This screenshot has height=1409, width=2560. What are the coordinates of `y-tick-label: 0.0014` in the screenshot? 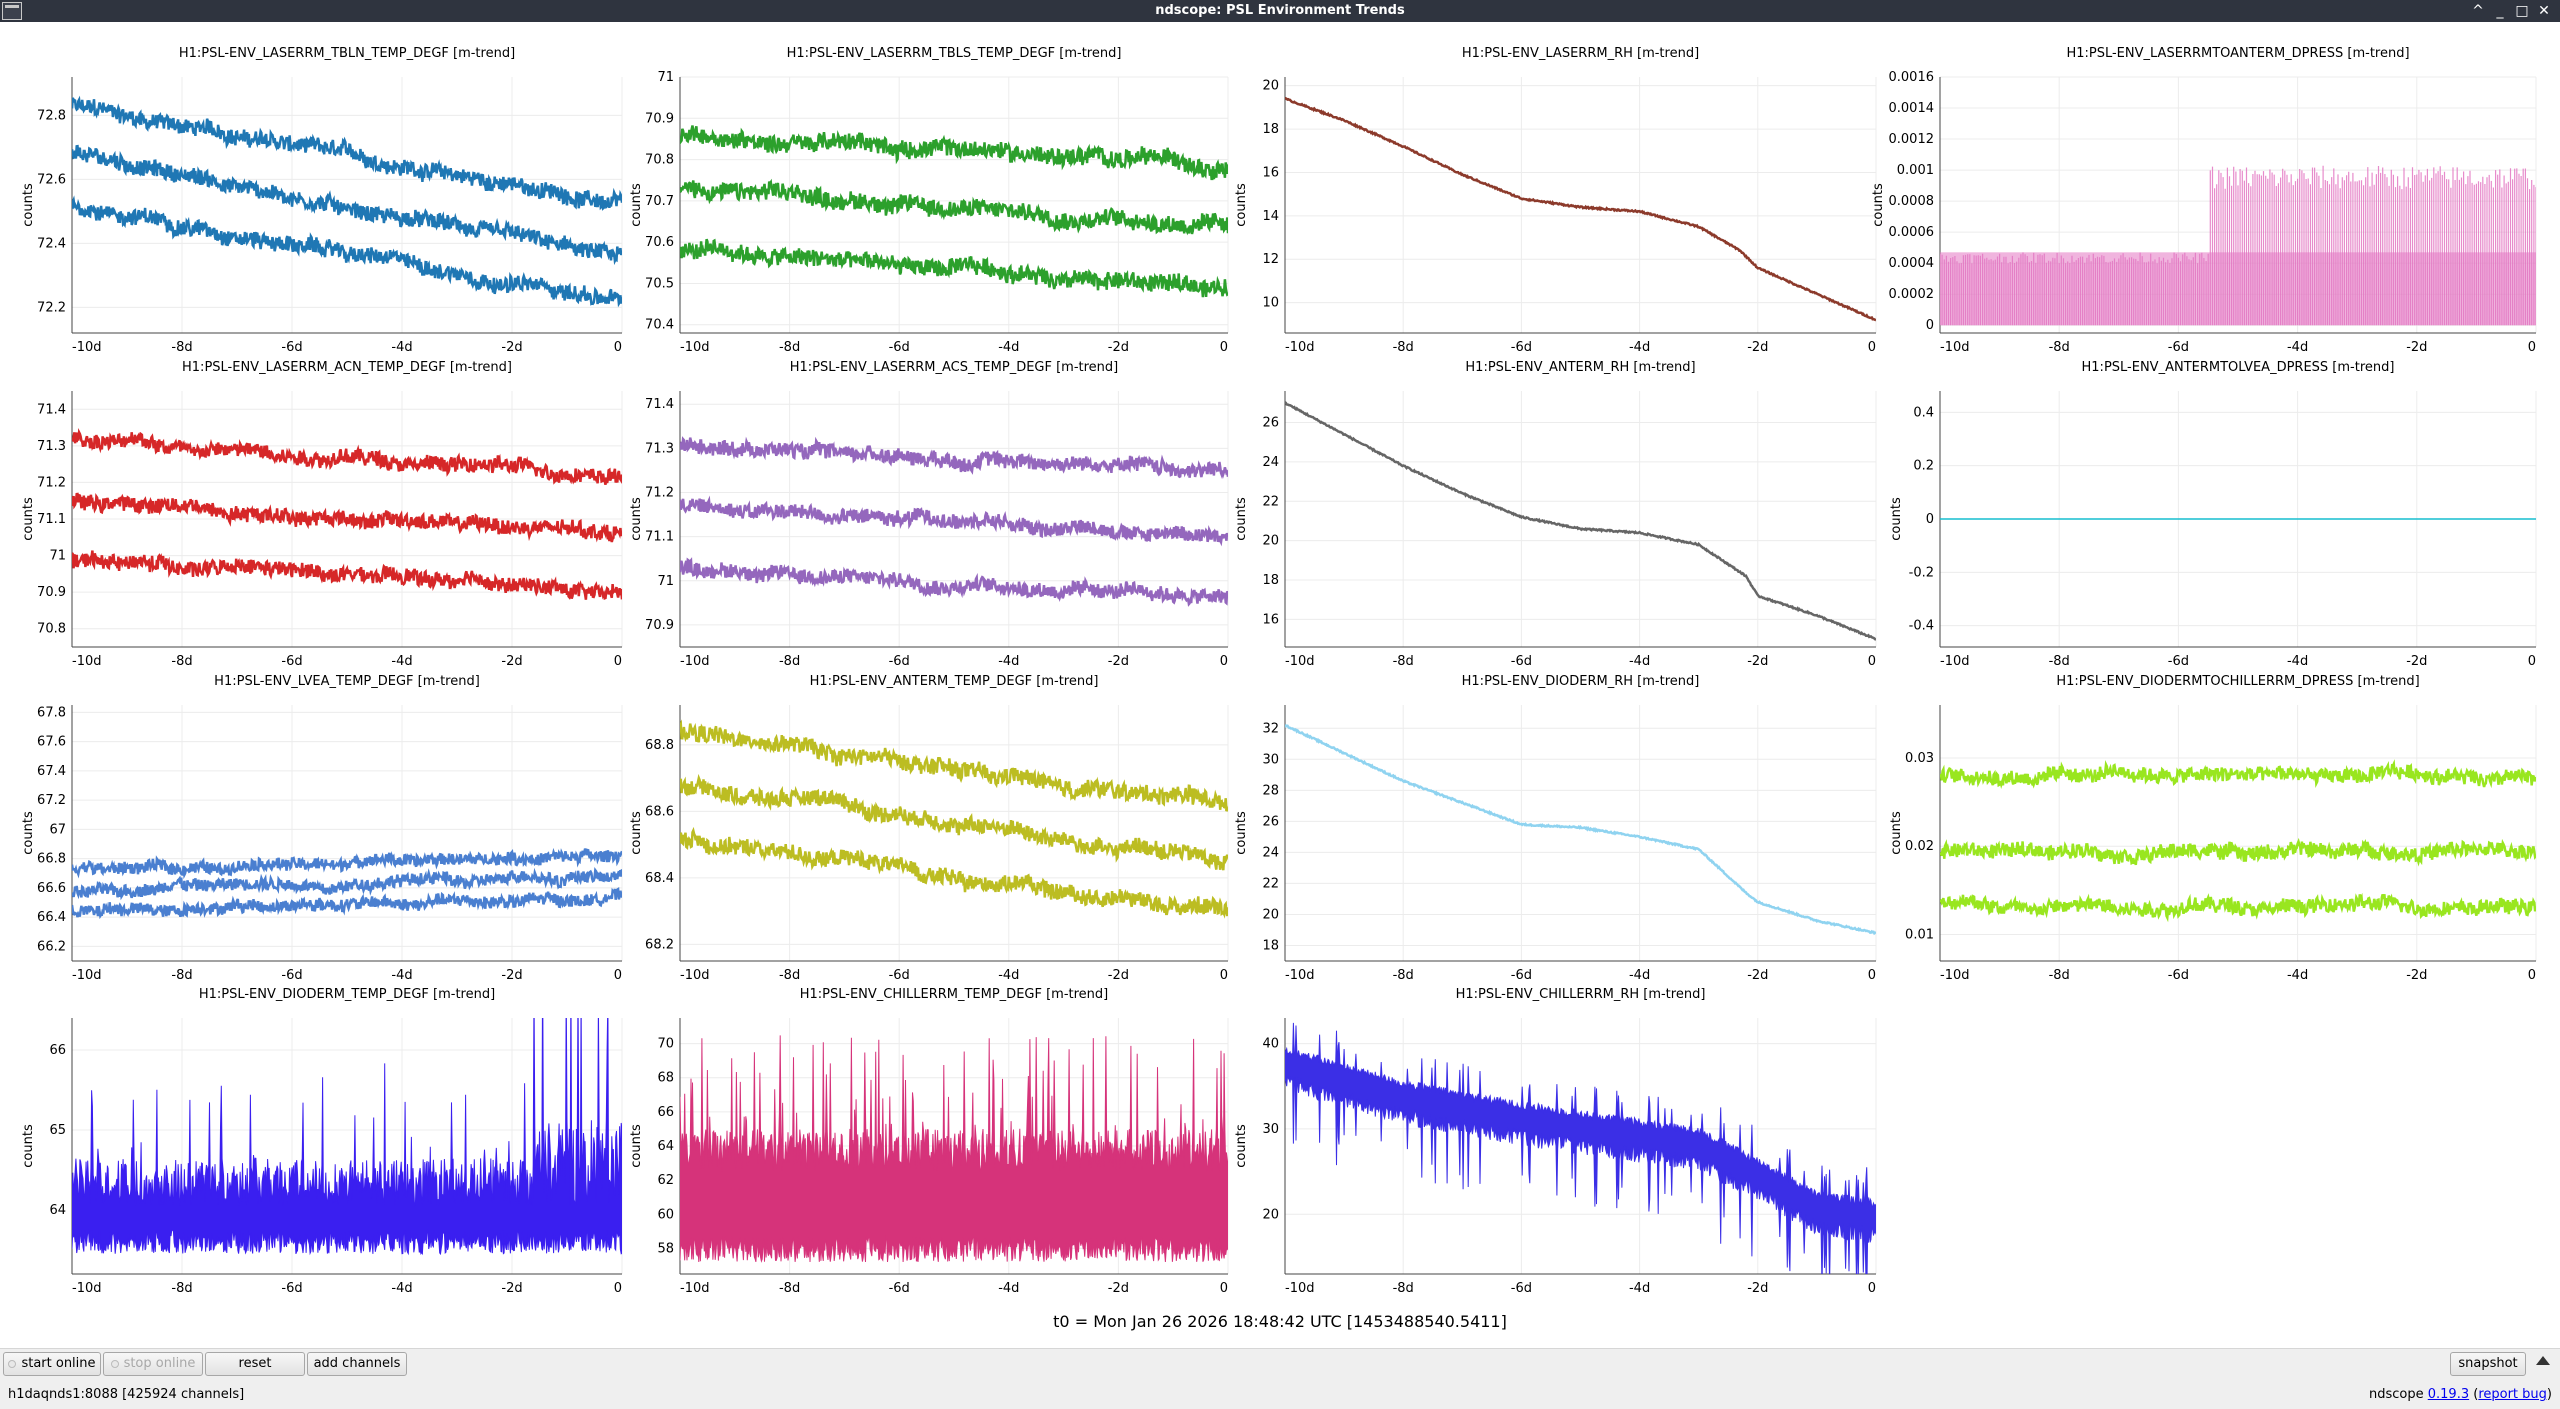 It's located at (1912, 108).